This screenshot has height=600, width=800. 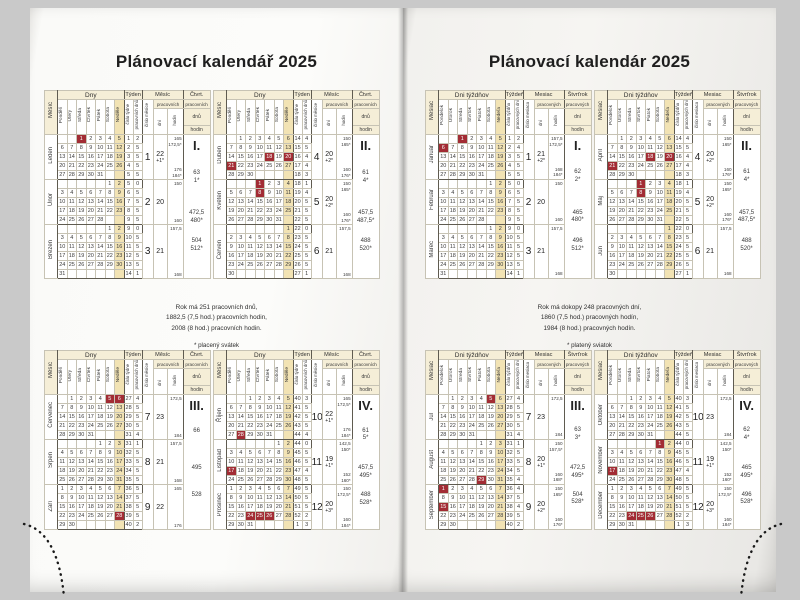 What do you see at coordinates (509, 238) in the screenshot?
I see `week-number-cell: 10` at bounding box center [509, 238].